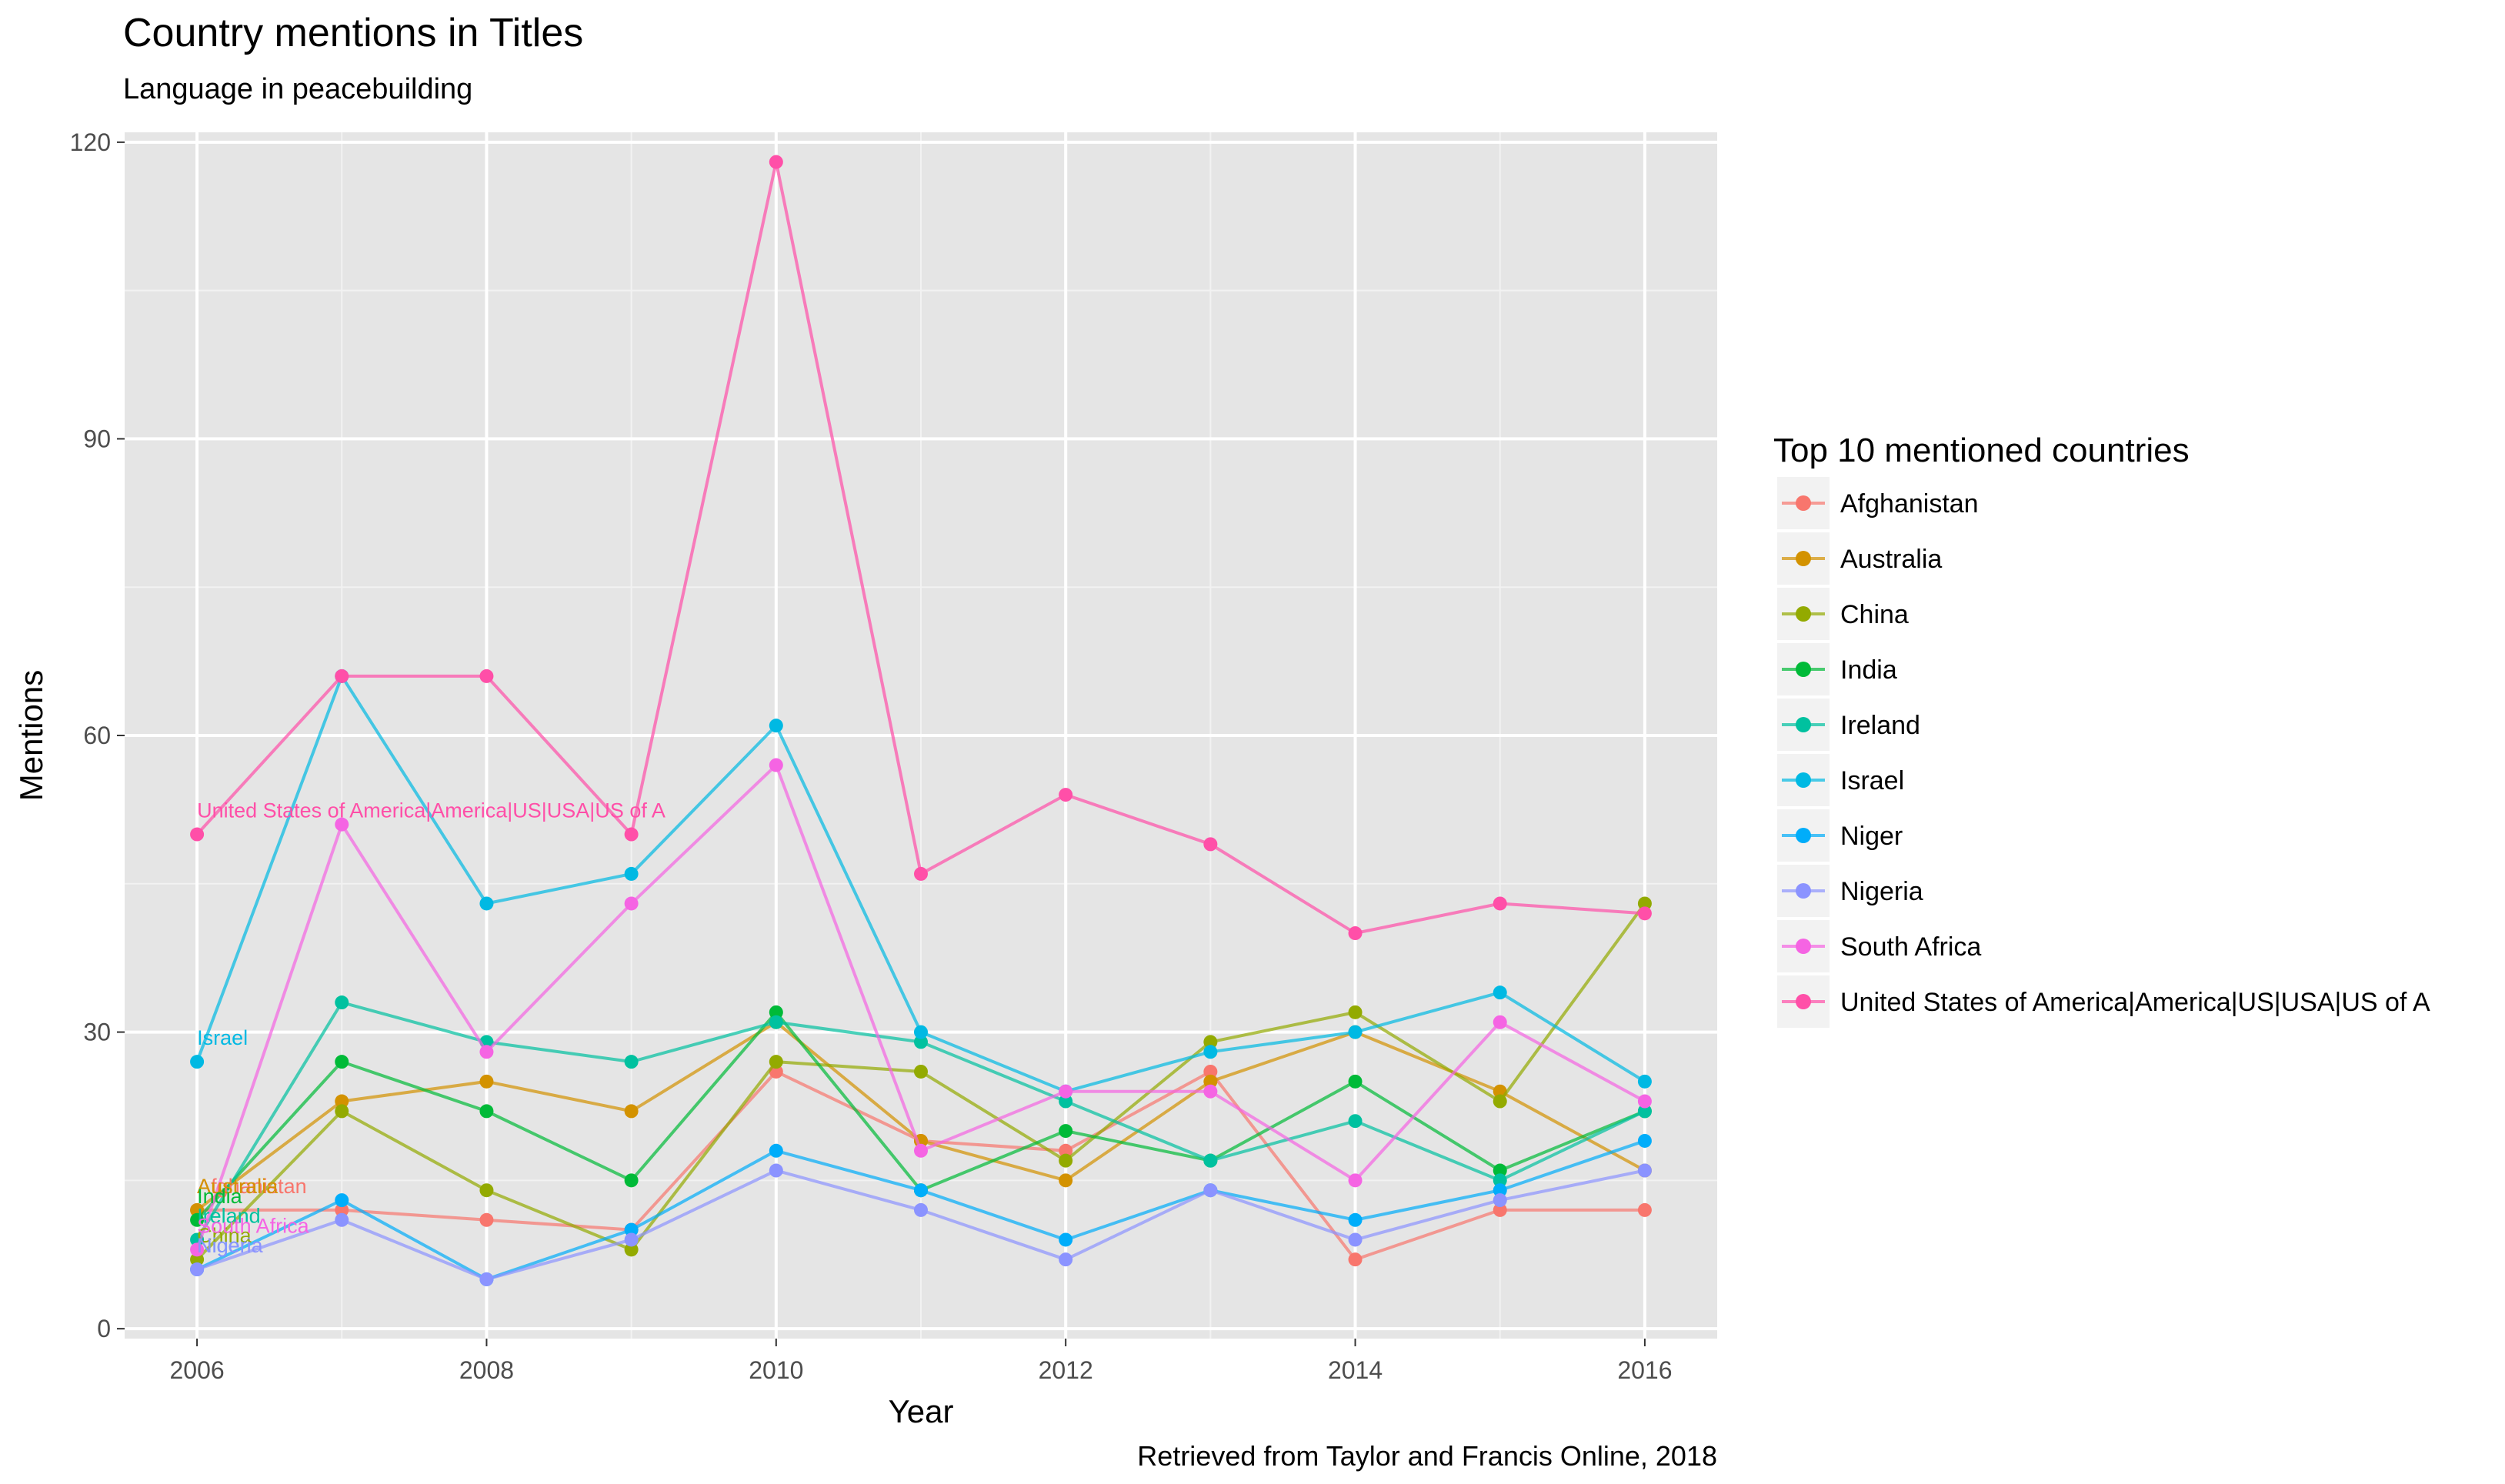 The image size is (2505, 1484). Describe the element at coordinates (104, 1328) in the screenshot. I see `y-tick-label: 0` at that location.